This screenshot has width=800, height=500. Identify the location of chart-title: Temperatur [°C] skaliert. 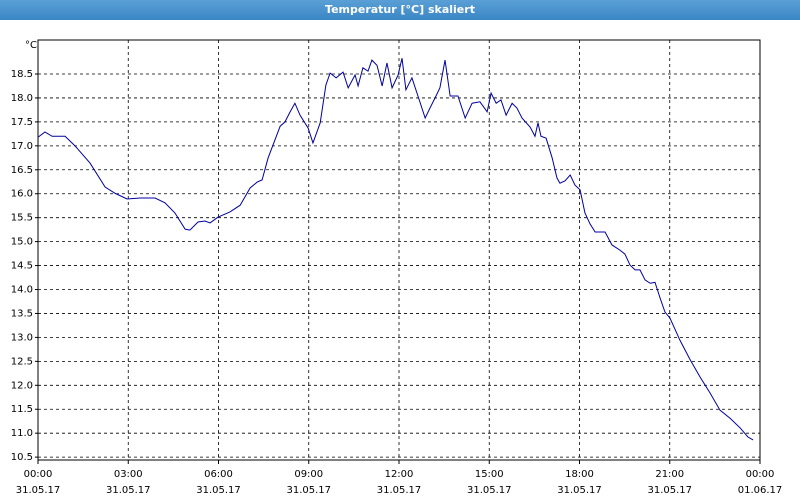
(400, 10).